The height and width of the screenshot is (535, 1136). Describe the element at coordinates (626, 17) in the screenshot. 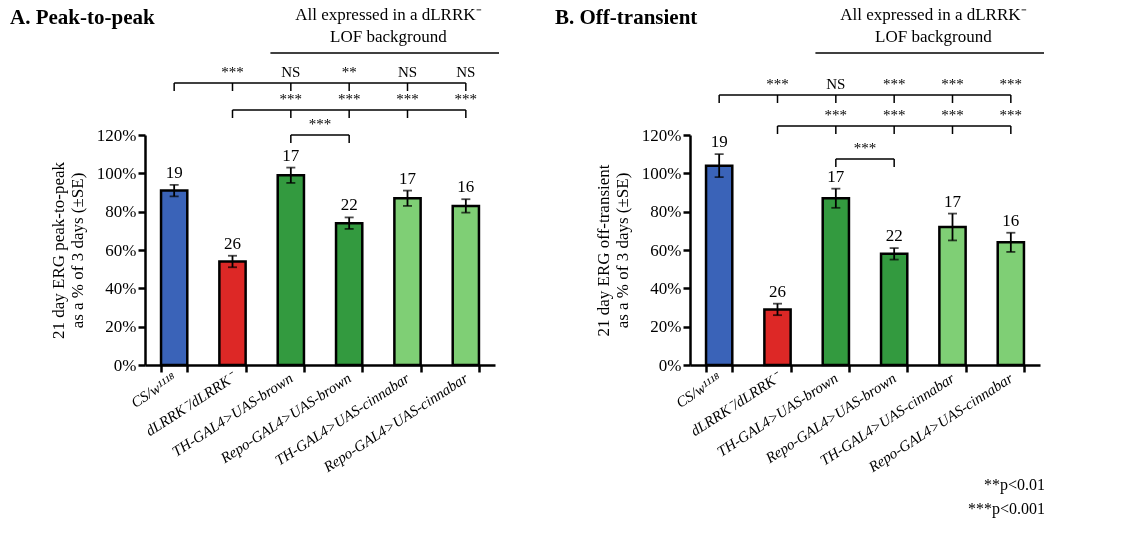

I see `chart-title: B. Off-transient` at that location.